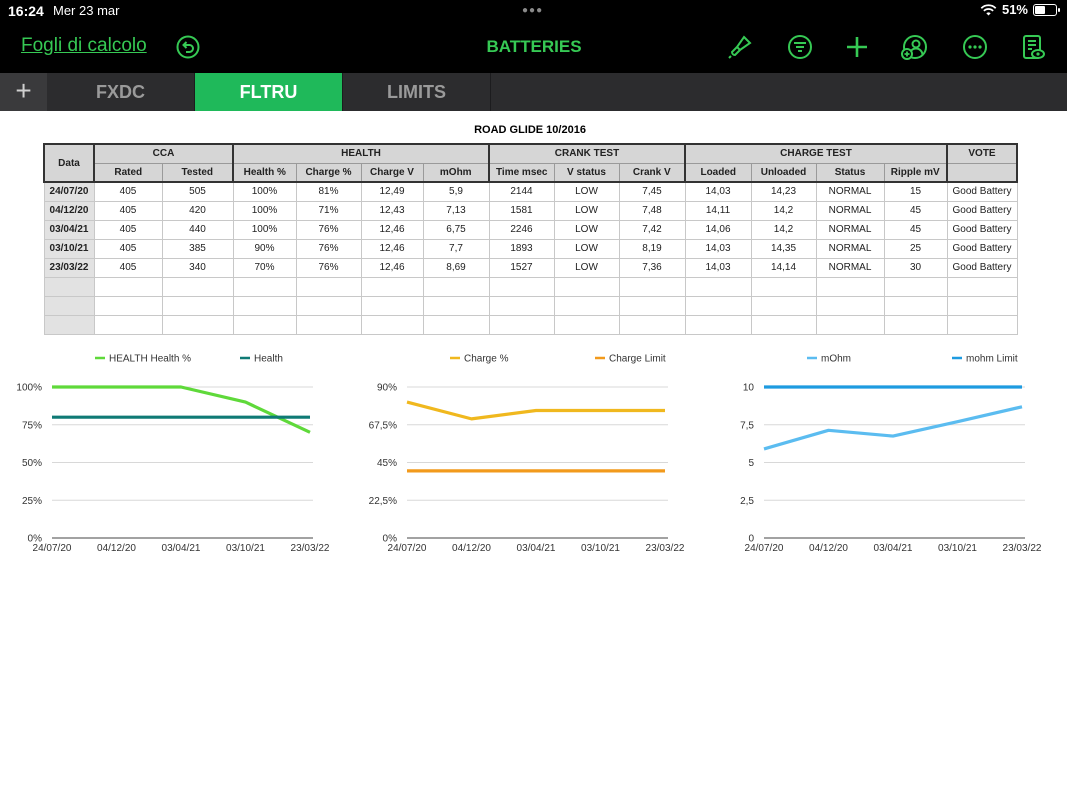 The height and width of the screenshot is (800, 1067). I want to click on table-cell: 340, so click(197, 267).